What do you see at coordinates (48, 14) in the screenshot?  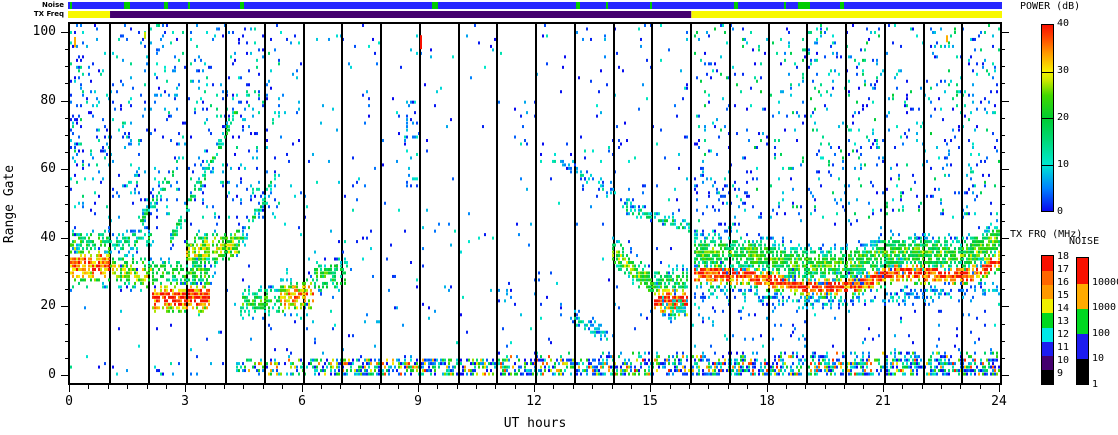 I see `tx-freq-strip-label: TX Freq` at bounding box center [48, 14].